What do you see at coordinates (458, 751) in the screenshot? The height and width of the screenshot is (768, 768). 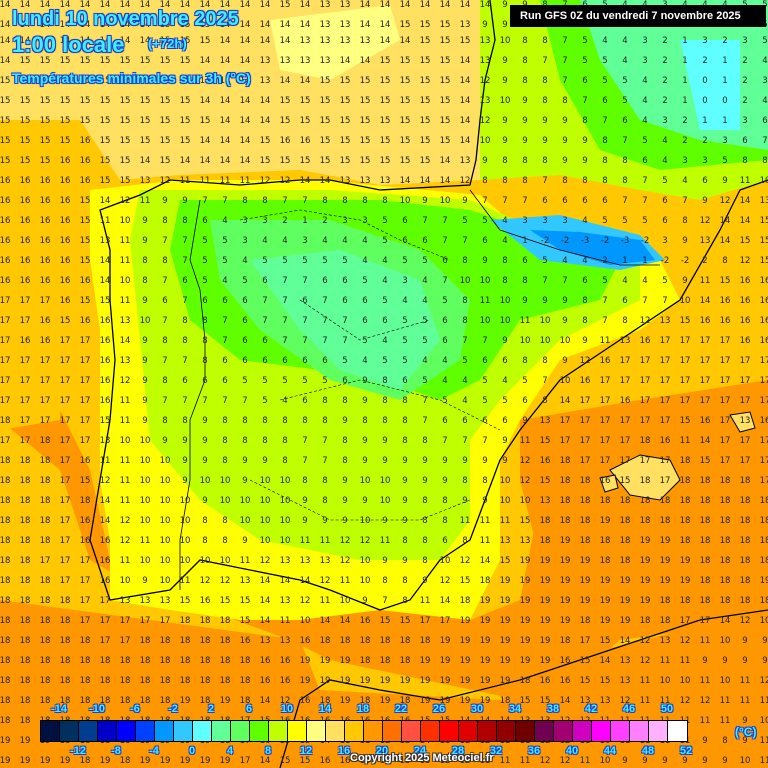 I see `legend-label-bottom: 28` at bounding box center [458, 751].